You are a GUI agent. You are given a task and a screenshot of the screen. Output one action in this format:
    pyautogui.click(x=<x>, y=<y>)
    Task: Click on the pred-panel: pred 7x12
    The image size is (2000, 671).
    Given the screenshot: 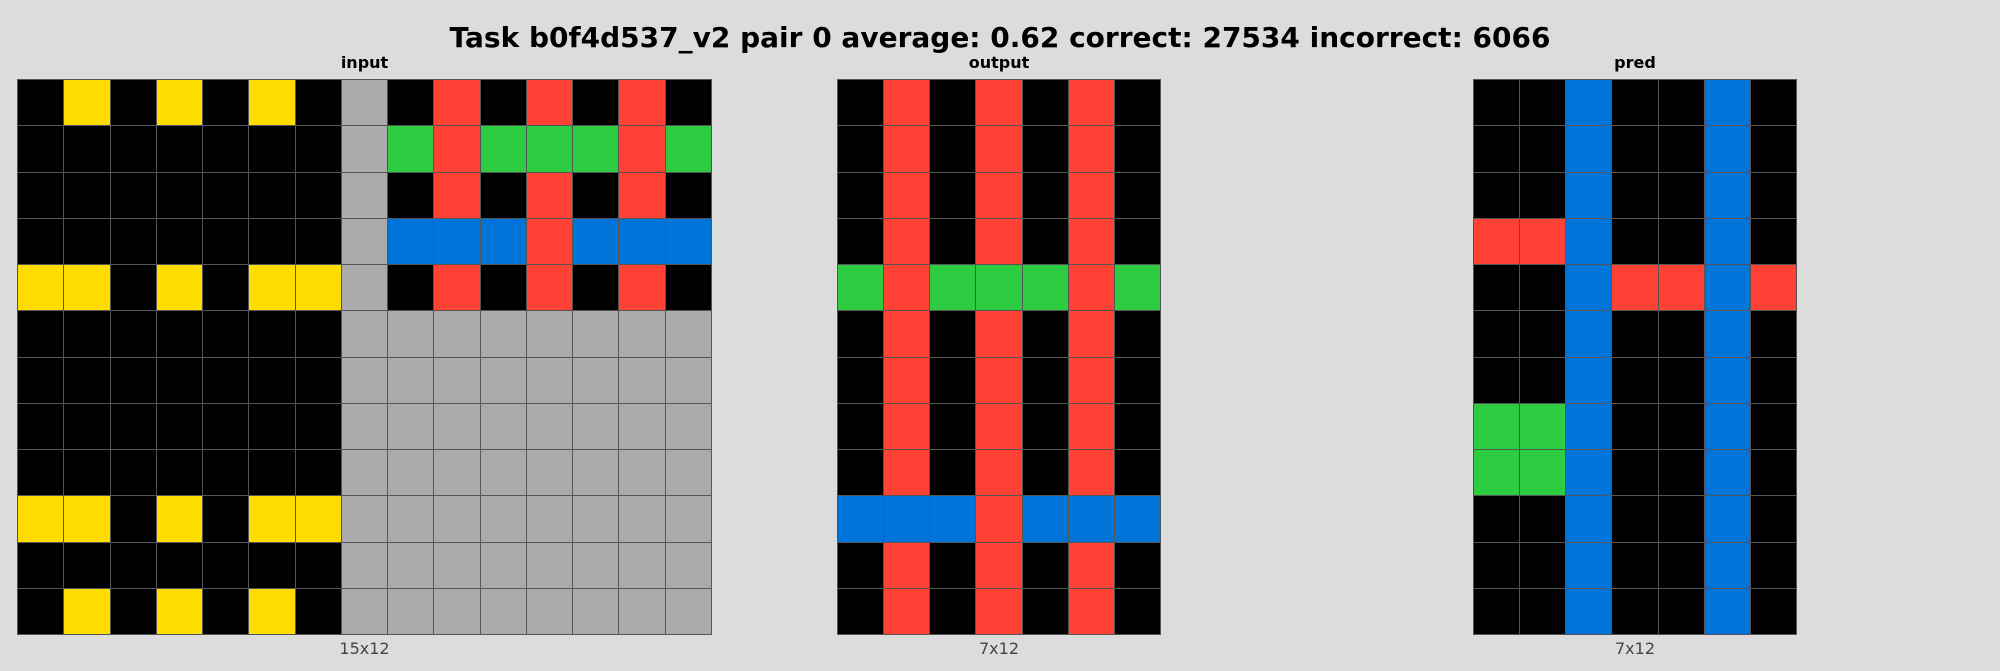 What is the action you would take?
    pyautogui.click(x=1635, y=361)
    